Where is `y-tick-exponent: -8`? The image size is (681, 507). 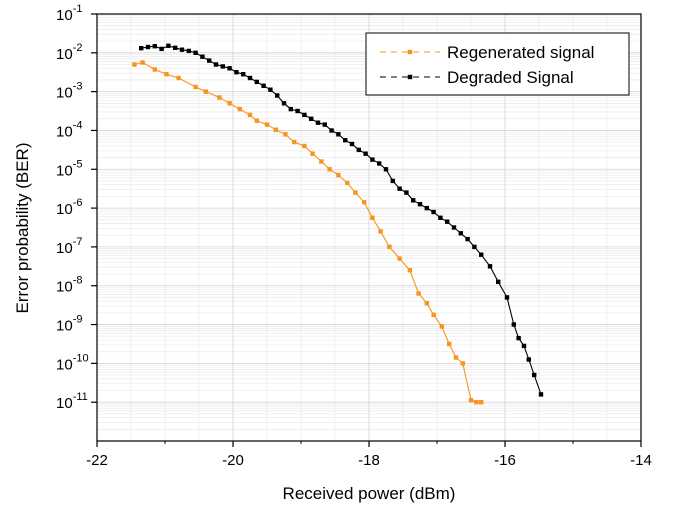 y-tick-exponent: -8 is located at coordinates (78, 281).